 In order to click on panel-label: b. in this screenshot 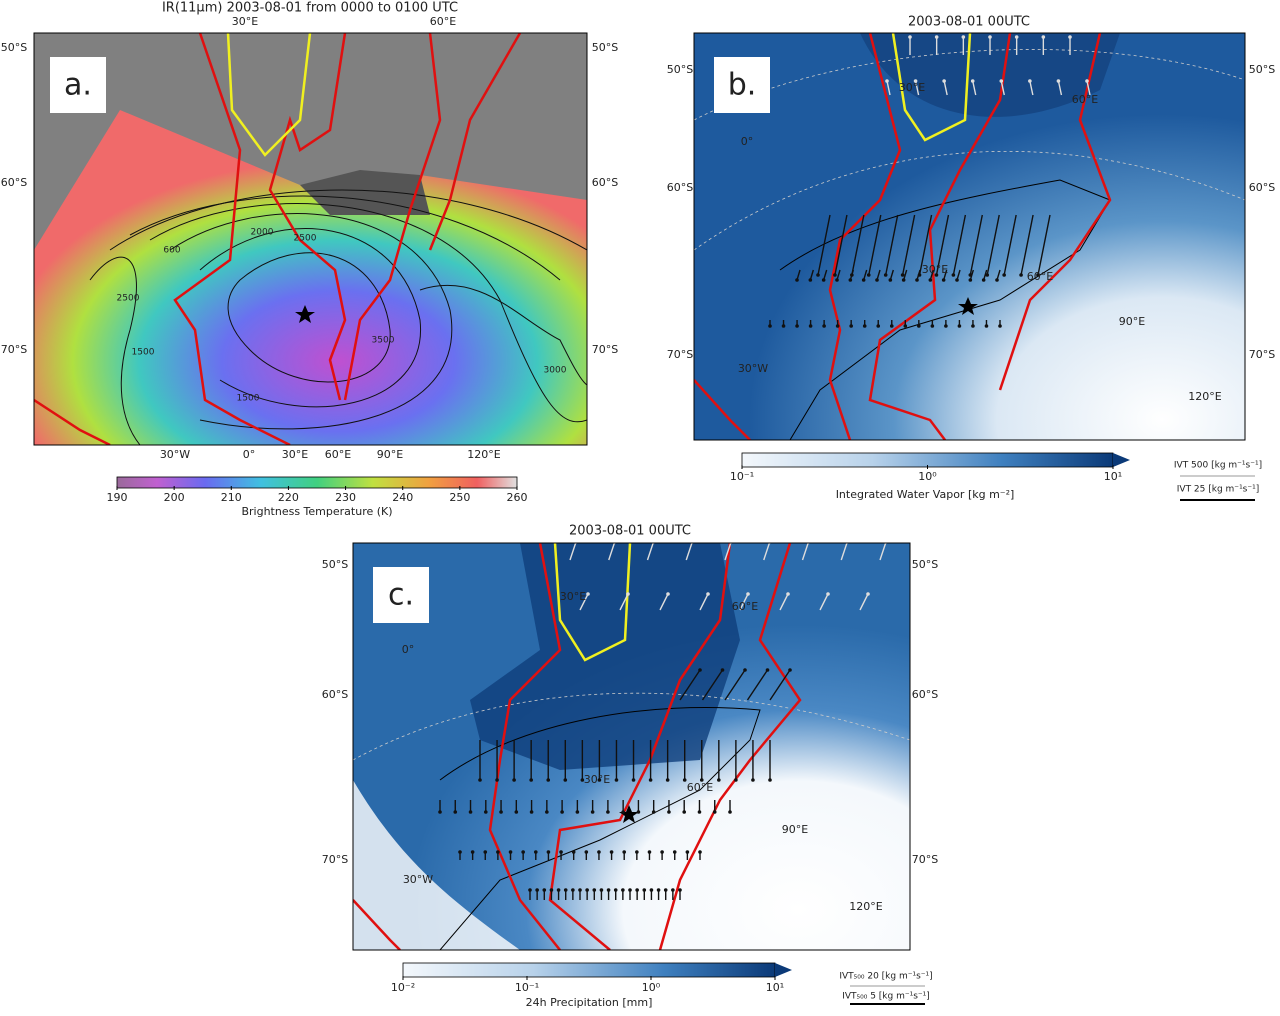, I will do `click(742, 85)`.